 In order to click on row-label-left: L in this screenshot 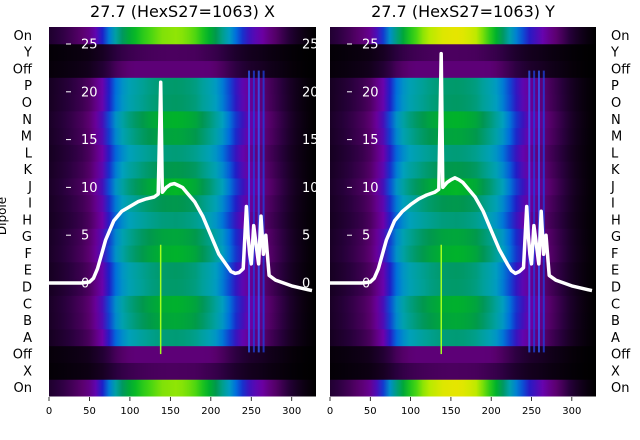, I will do `click(29, 153)`.